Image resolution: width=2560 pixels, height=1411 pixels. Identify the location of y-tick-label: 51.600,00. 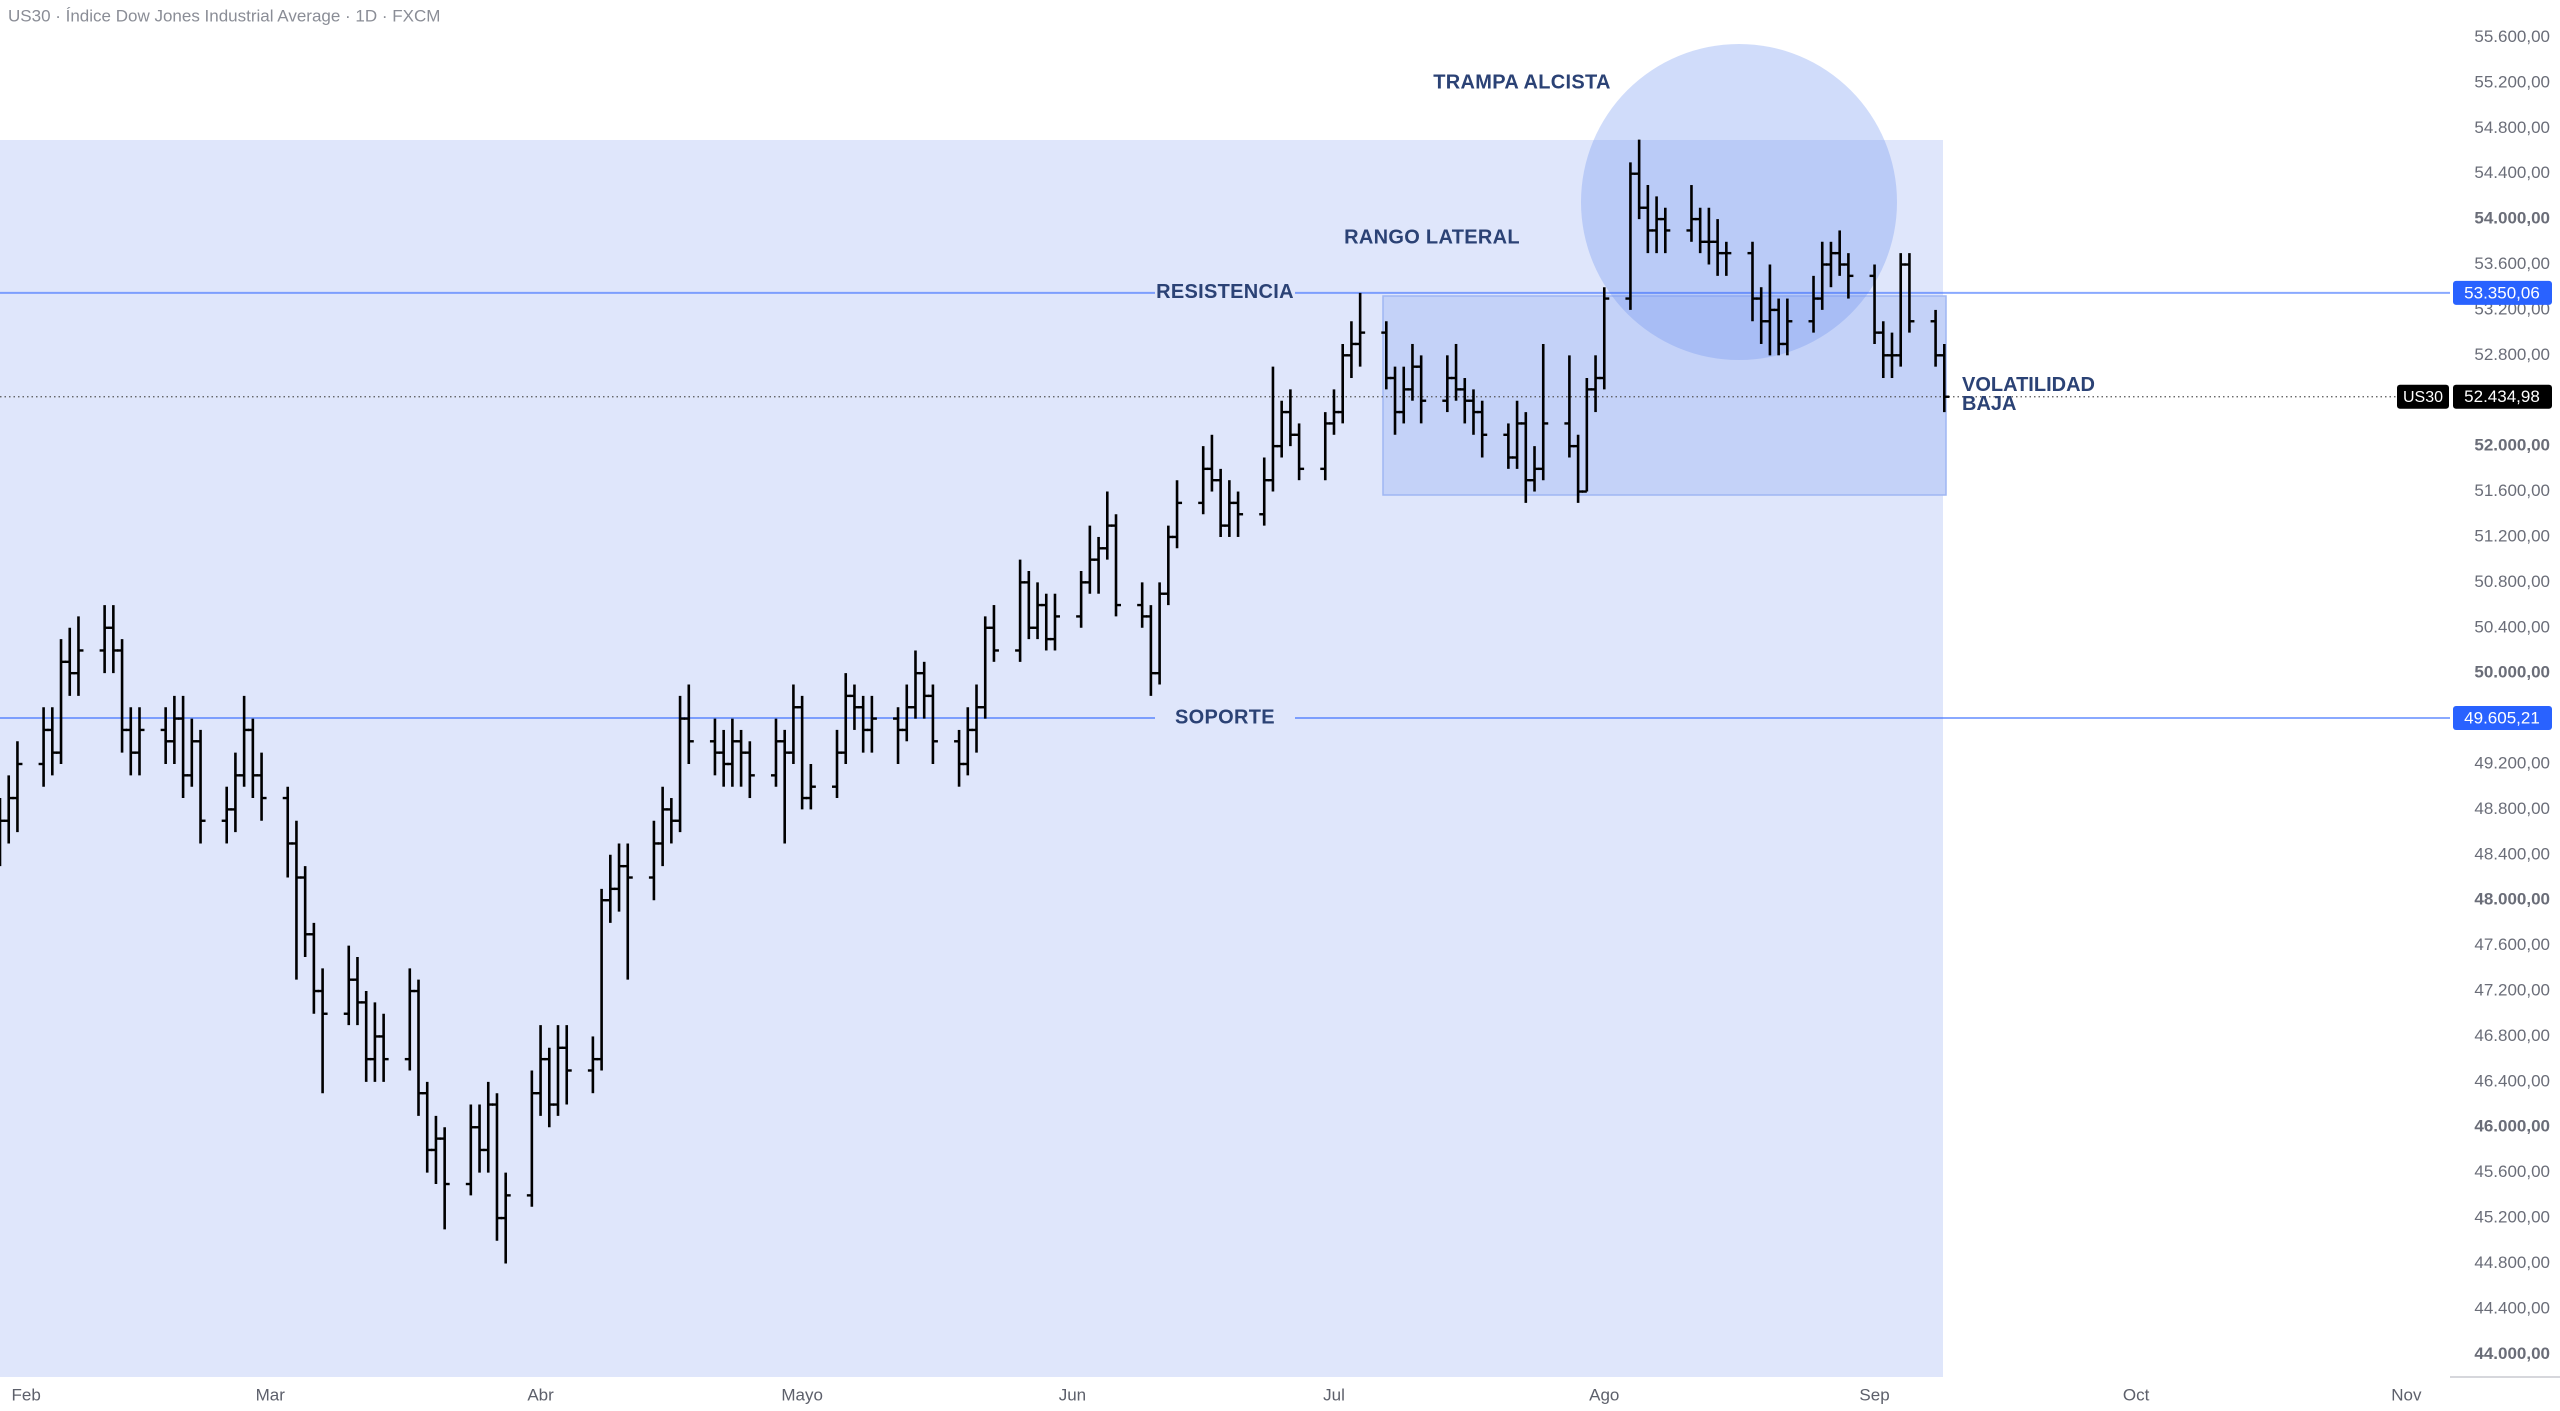
(2512, 490).